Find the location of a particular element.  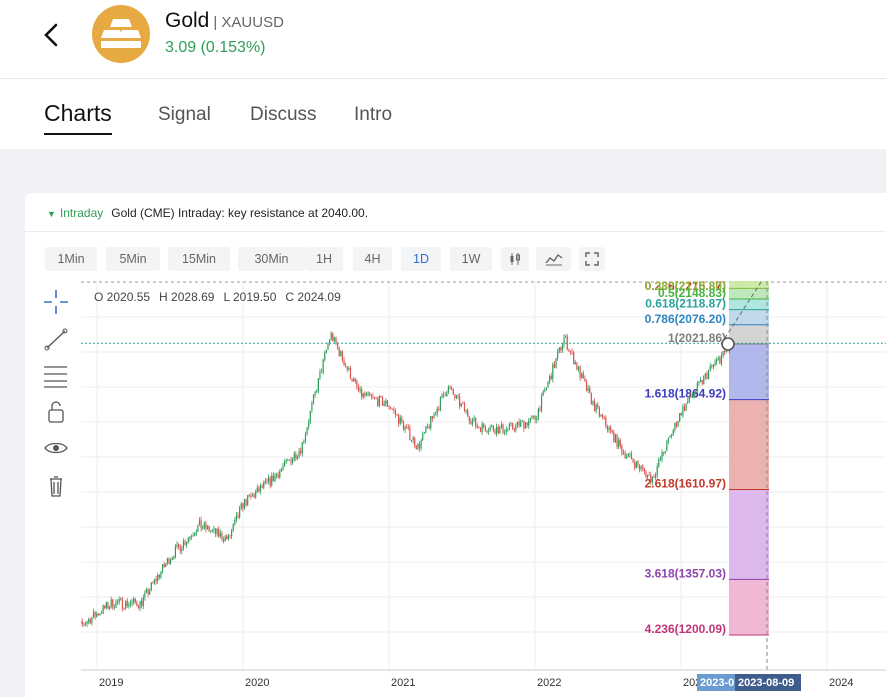

crosshair-date-label: 2023-0 is located at coordinates (717, 683).